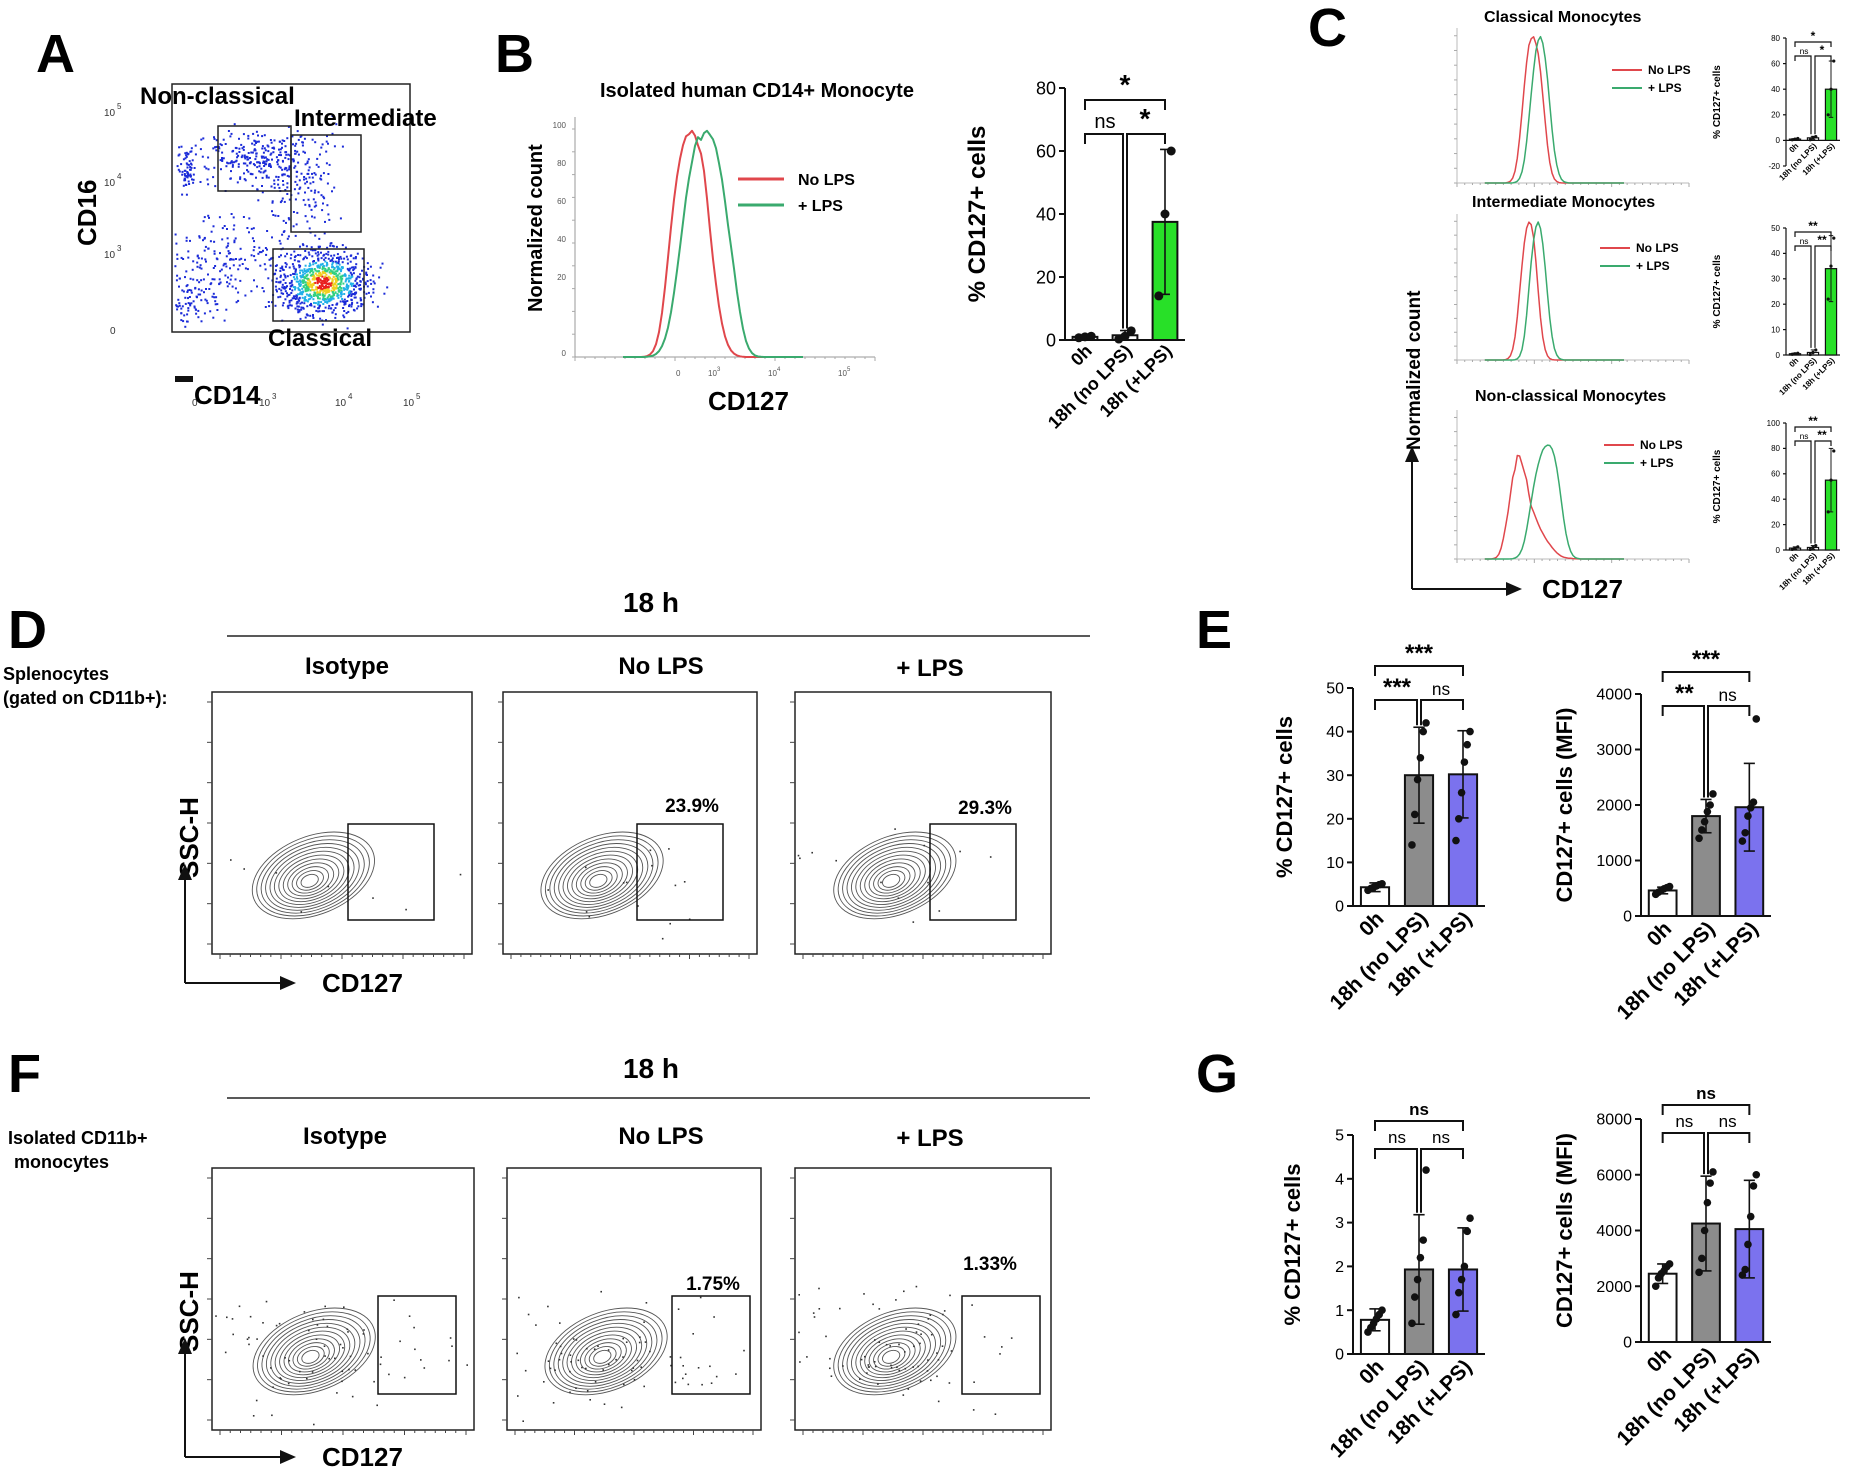  What do you see at coordinates (288, 1457) in the screenshot?
I see `f-x-arrow-head` at bounding box center [288, 1457].